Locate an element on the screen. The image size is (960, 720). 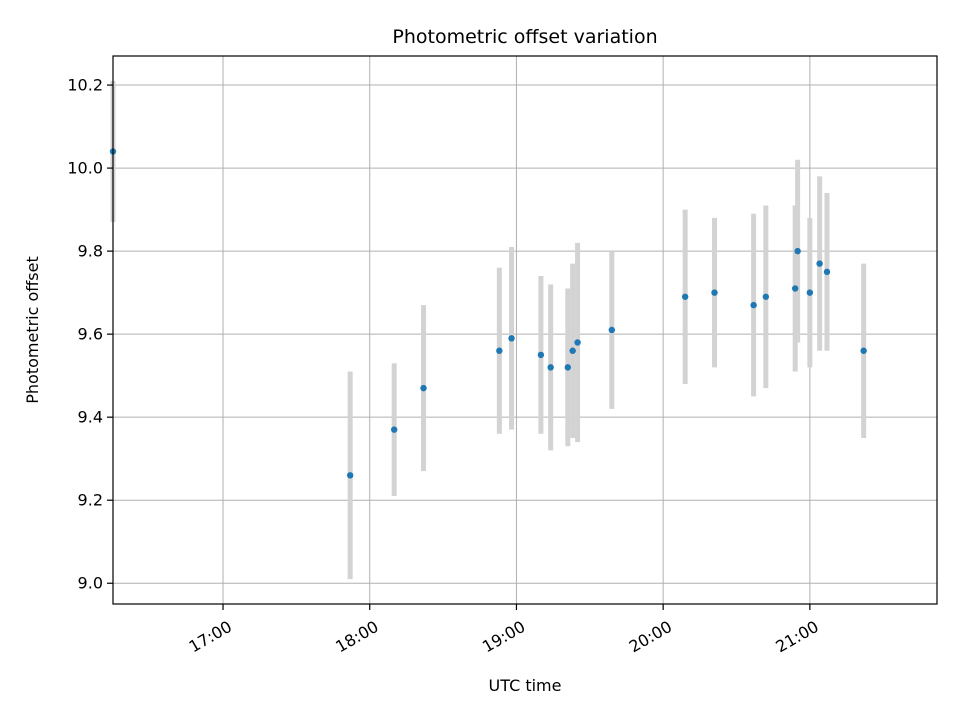
y-tick-label: 10.0 is located at coordinates (85, 168).